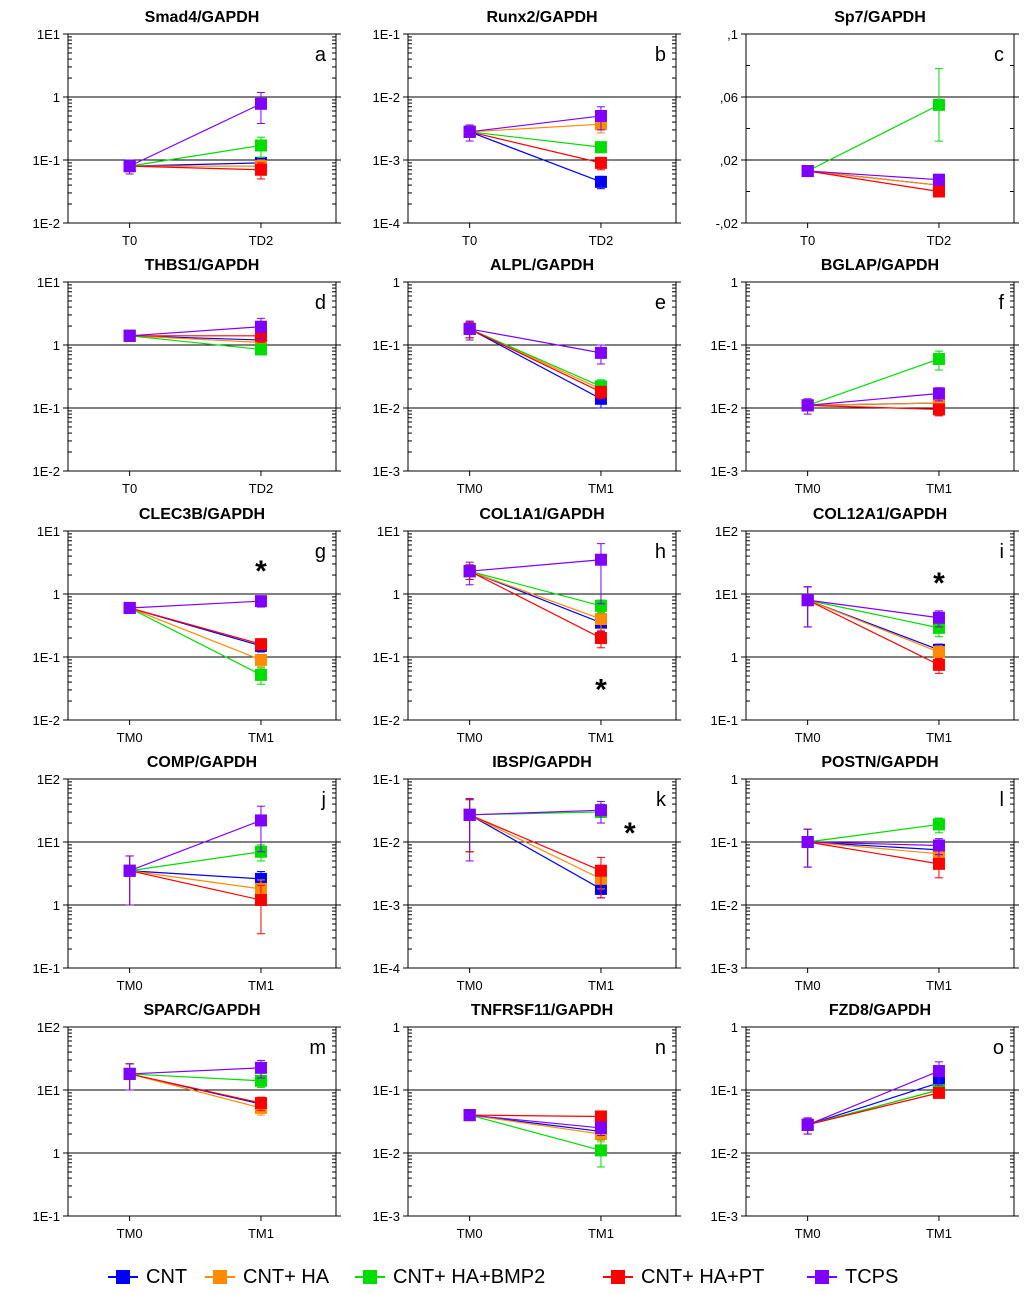  Describe the element at coordinates (320, 552) in the screenshot. I see `panel-letter: g` at that location.